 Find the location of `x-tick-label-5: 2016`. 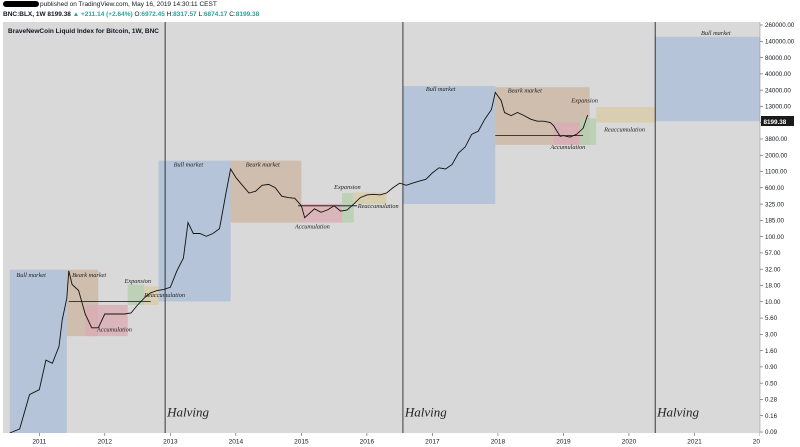

x-tick-label-5: 2016 is located at coordinates (367, 442).